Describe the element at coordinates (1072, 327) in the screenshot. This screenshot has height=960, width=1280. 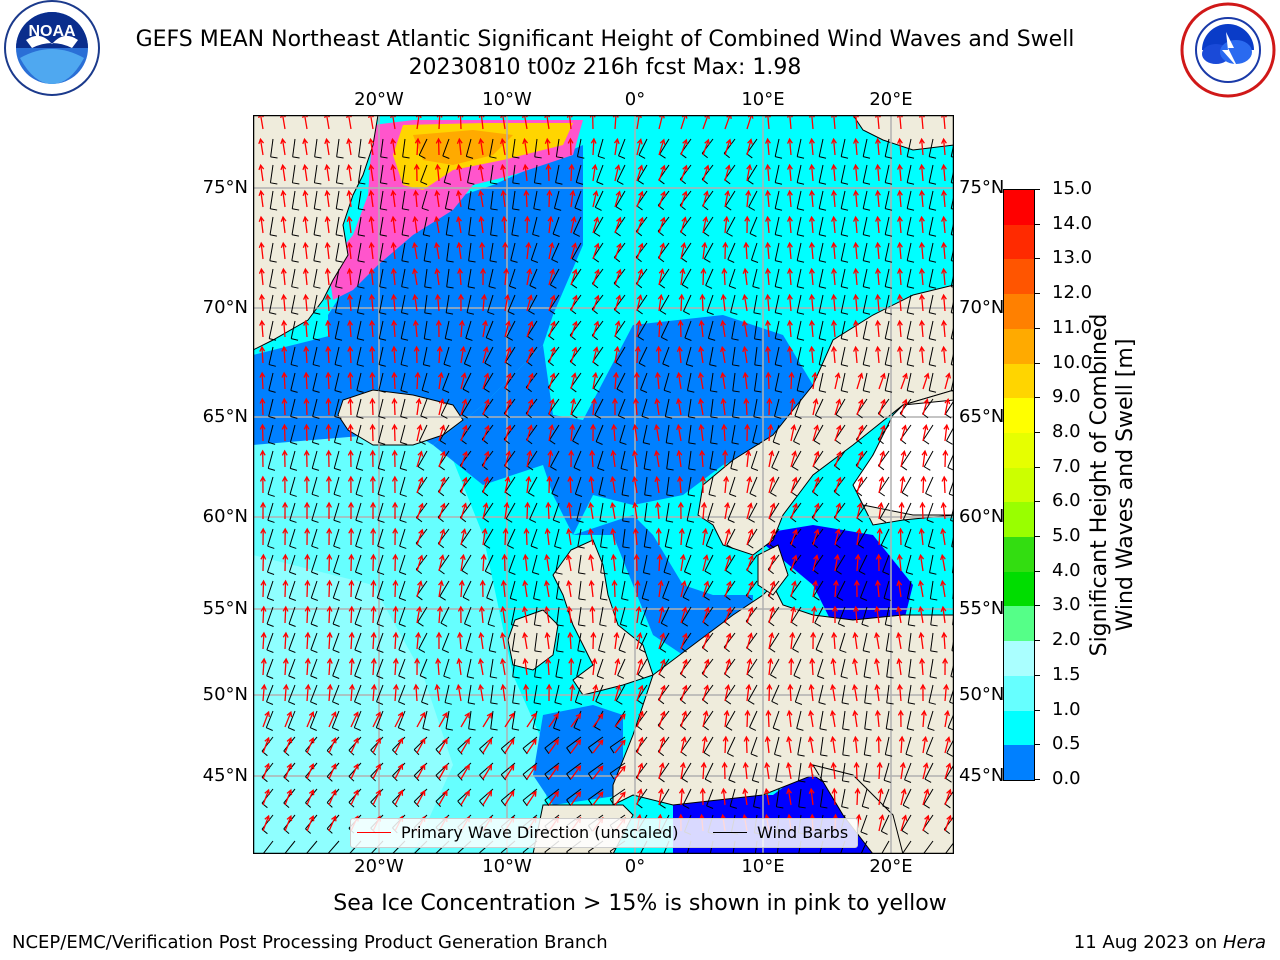
I see `colorbar-tick-label: 11.0` at that location.